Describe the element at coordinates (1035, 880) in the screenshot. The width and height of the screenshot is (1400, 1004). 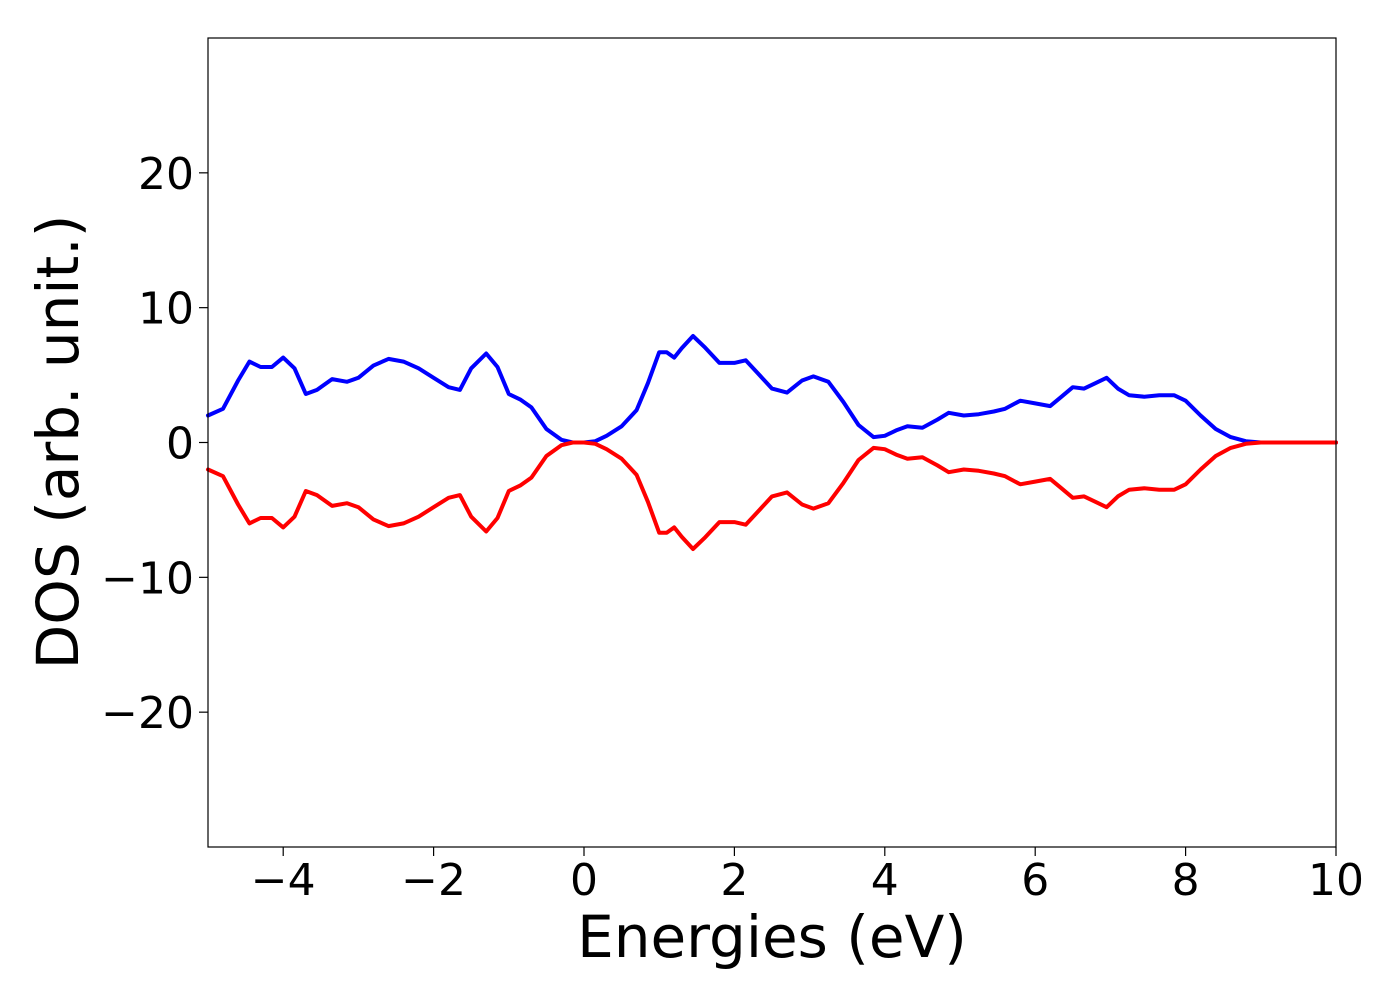
I see `x-tick-label: 6` at that location.